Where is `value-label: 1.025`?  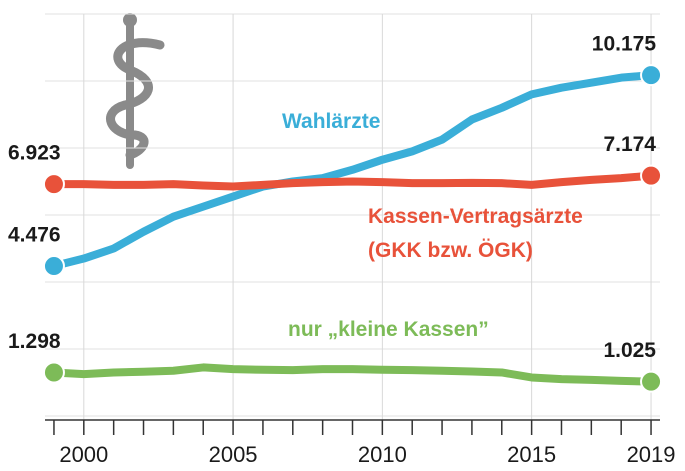
value-label: 1.025 is located at coordinates (629, 350).